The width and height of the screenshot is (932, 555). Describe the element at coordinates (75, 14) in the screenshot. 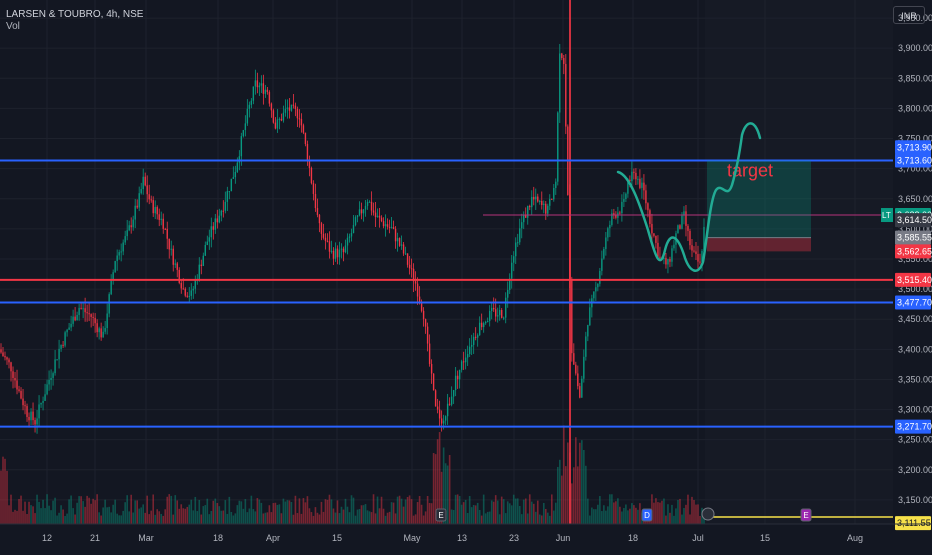

I see `symbol-title: LARSEN & TOUBRO, 4h, NSE` at that location.